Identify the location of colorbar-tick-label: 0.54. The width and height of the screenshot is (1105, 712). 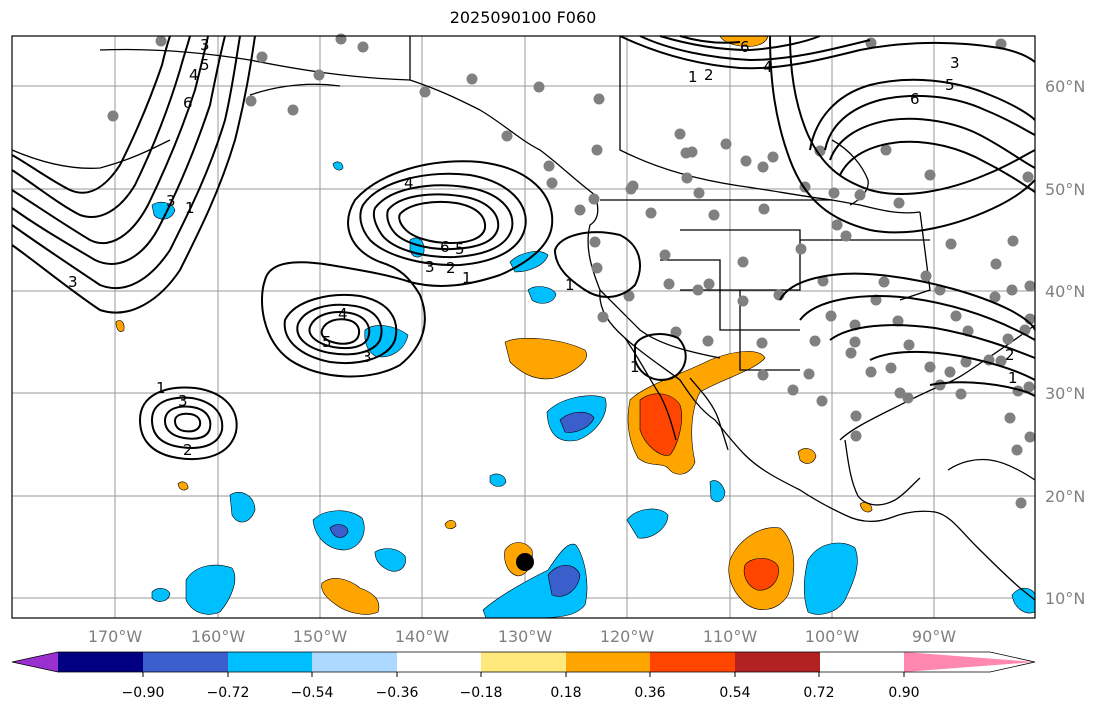
(734, 693).